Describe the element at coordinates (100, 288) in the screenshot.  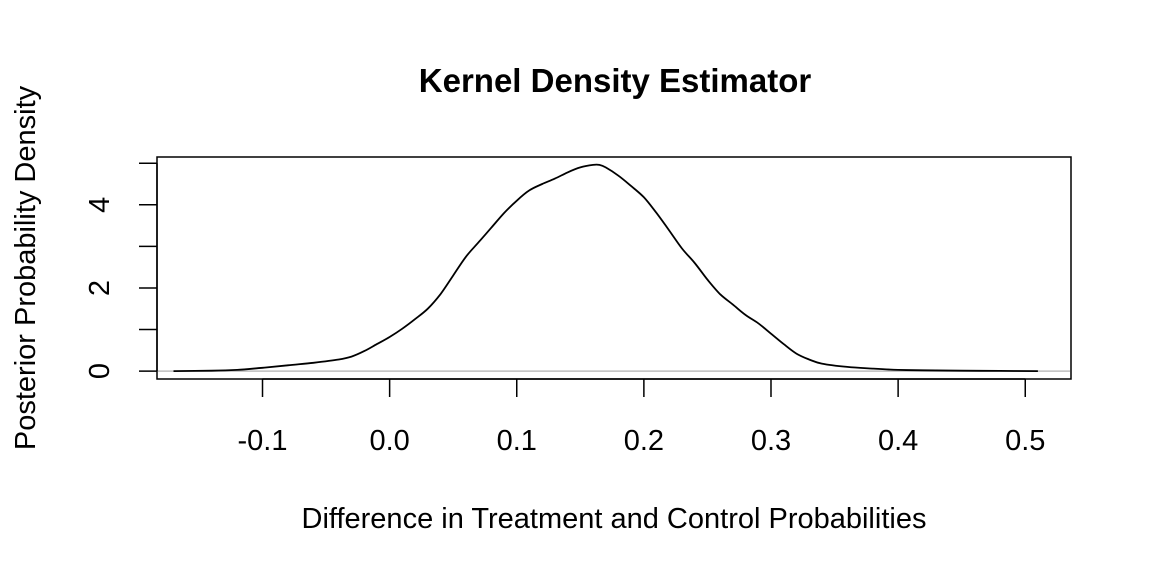
I see `y-tick-label: 2` at that location.